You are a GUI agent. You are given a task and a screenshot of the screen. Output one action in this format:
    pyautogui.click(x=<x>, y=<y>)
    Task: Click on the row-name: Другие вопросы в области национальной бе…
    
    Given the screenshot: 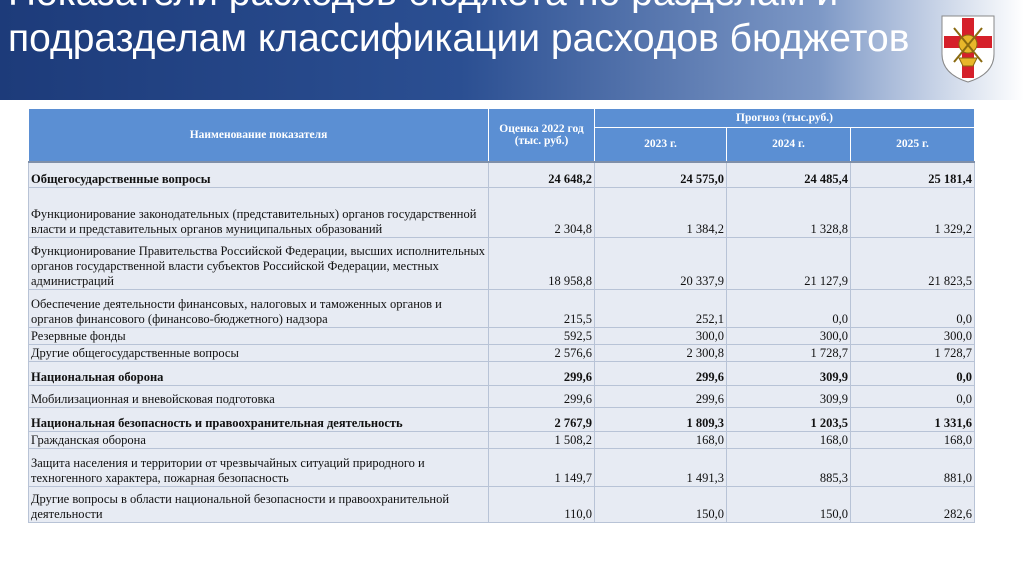 What is the action you would take?
    pyautogui.click(x=258, y=504)
    